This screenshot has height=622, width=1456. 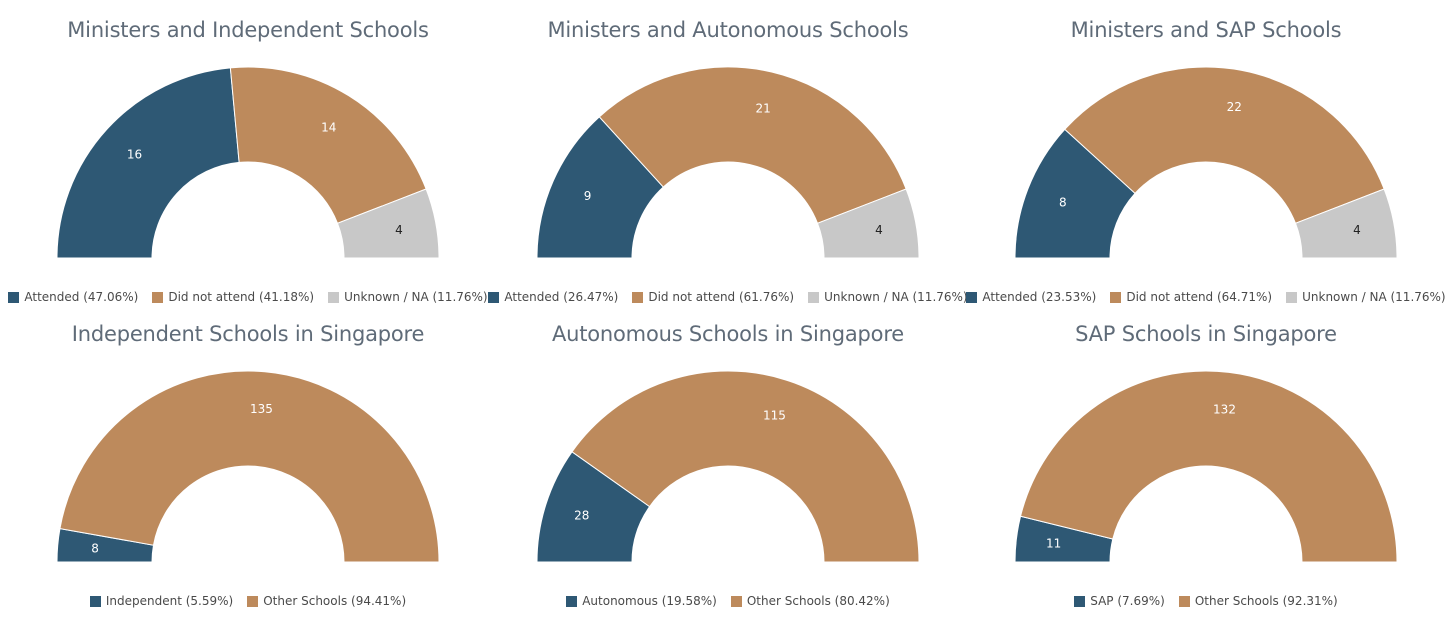 I want to click on legend: SAP (7.69%) Other Schools (92.31%), so click(x=1206, y=601).